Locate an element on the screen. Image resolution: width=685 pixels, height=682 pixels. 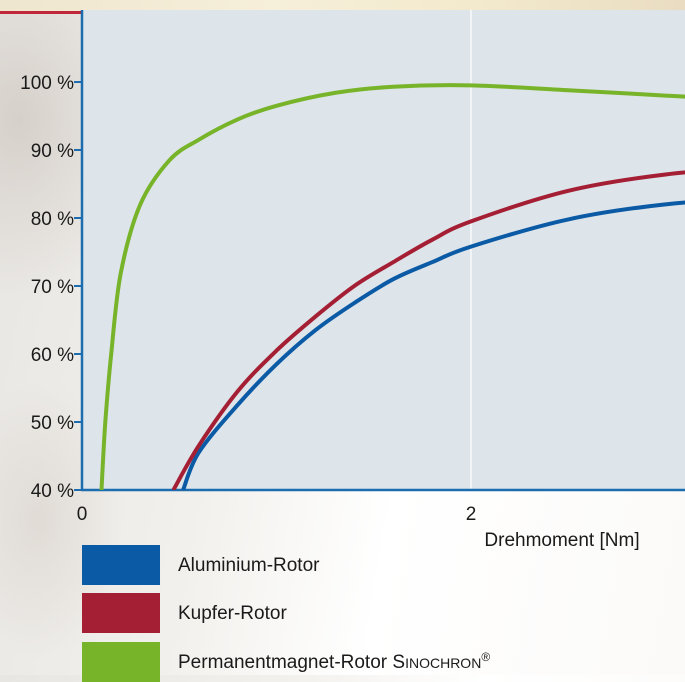
y-tick-labels: 40 % 50 % 60 % 70 % 80 % 90 % 100 % is located at coordinates (47, 287).